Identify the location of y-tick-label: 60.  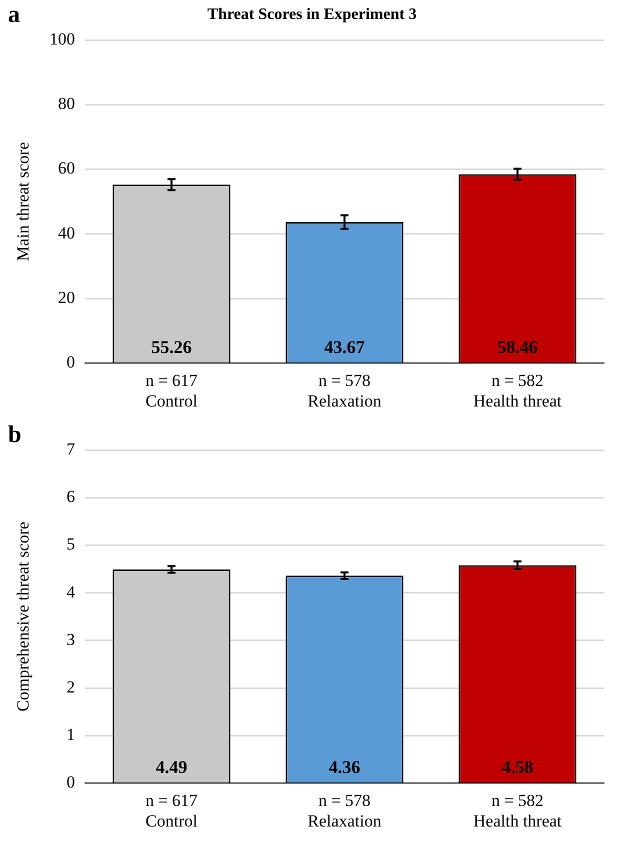
(66, 168).